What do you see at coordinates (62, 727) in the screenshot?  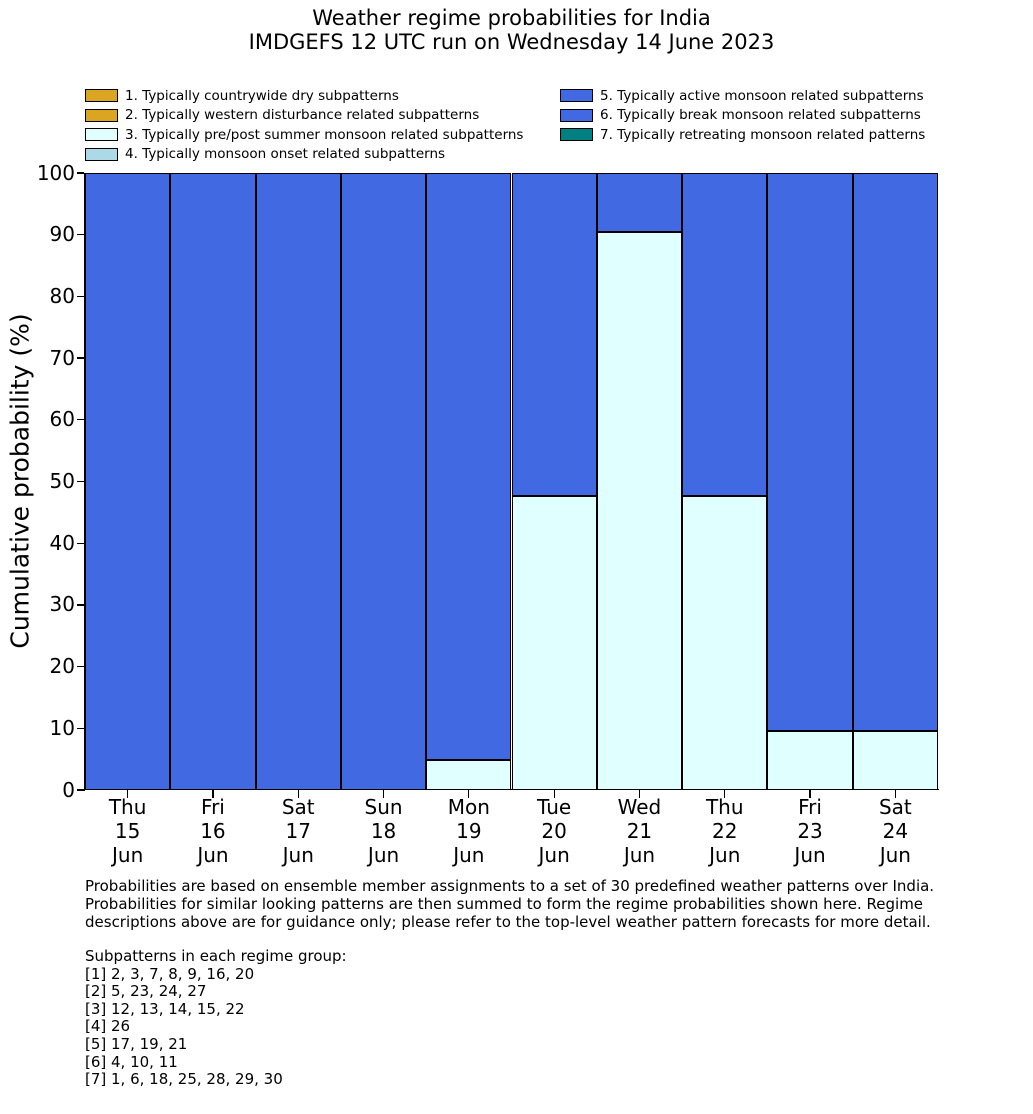 I see `y-tick-label: 10` at bounding box center [62, 727].